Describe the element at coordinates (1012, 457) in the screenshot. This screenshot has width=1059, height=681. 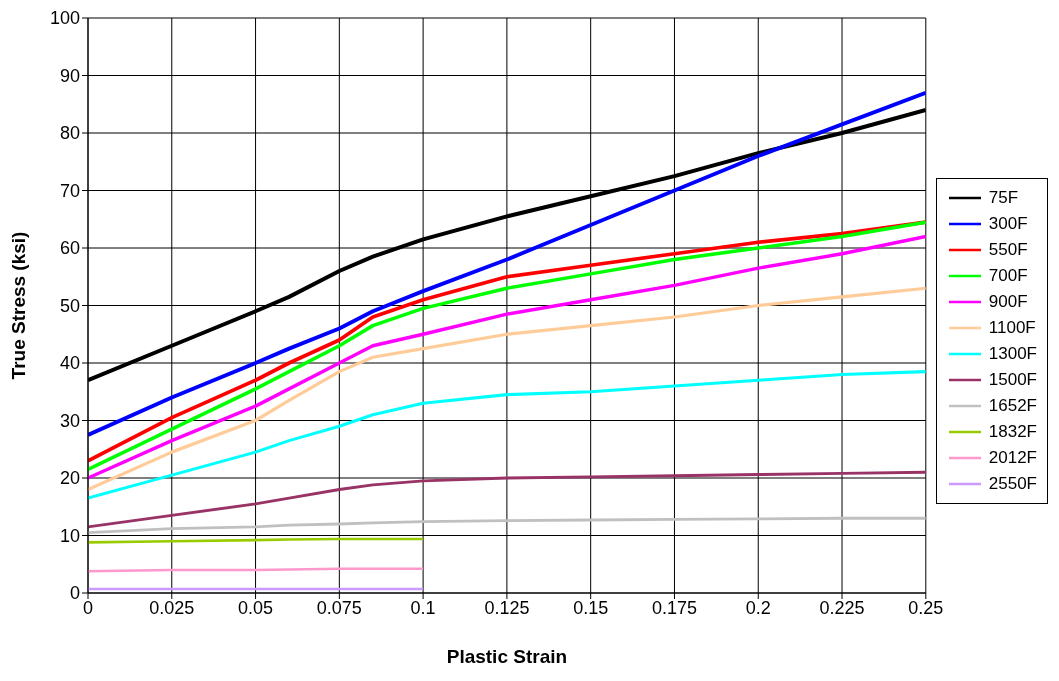
I see `legend-label: 2012F` at that location.